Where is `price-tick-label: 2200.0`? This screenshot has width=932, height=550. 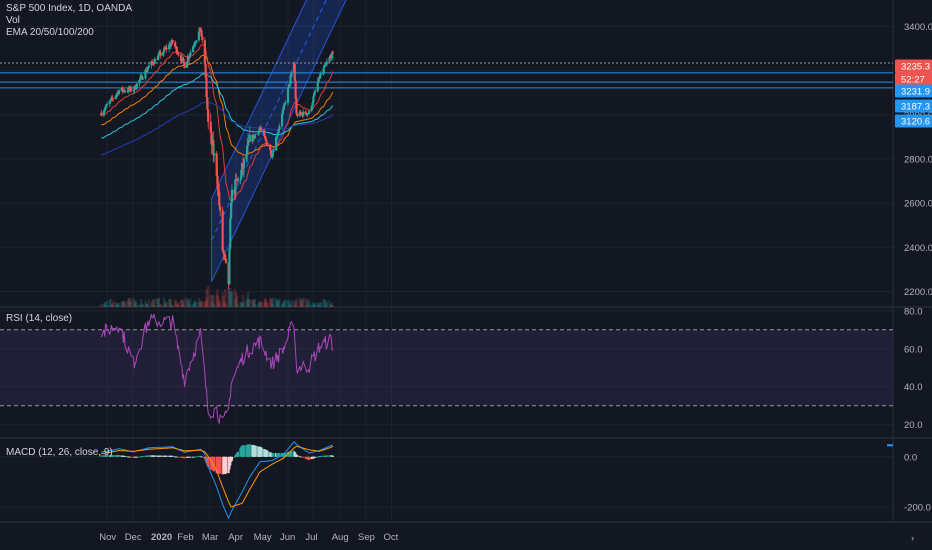 price-tick-label: 2200.0 is located at coordinates (918, 292).